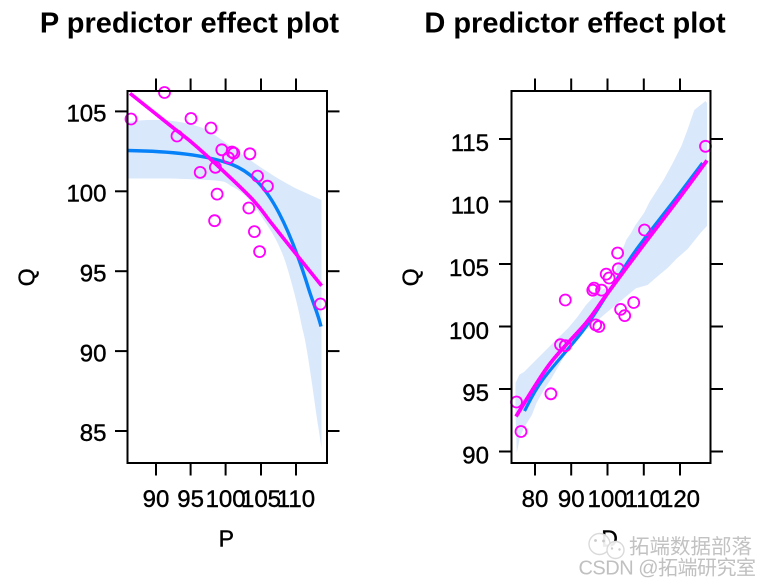  I want to click on svg-text: 85, so click(93, 433).